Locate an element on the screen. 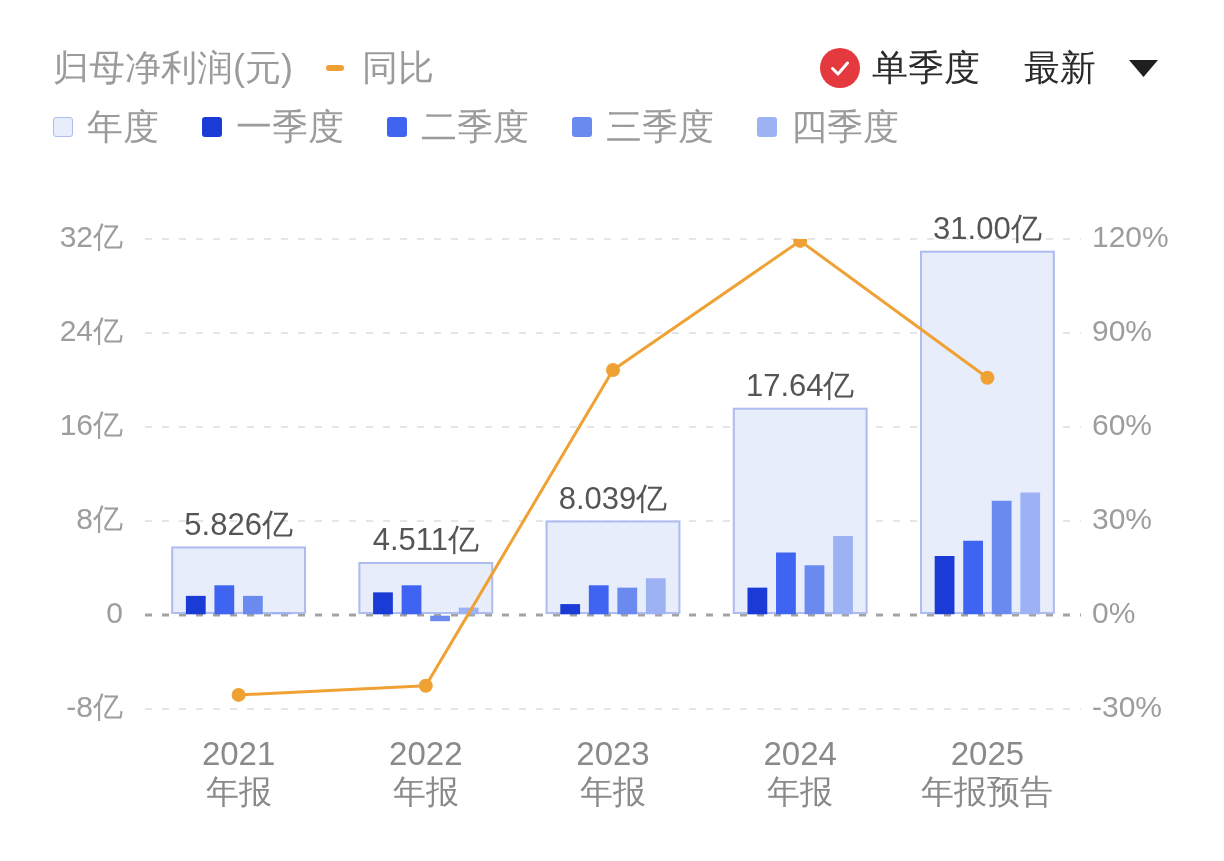 The height and width of the screenshot is (861, 1224). x-tick-label: 2025 年报预告 is located at coordinates (987, 773).